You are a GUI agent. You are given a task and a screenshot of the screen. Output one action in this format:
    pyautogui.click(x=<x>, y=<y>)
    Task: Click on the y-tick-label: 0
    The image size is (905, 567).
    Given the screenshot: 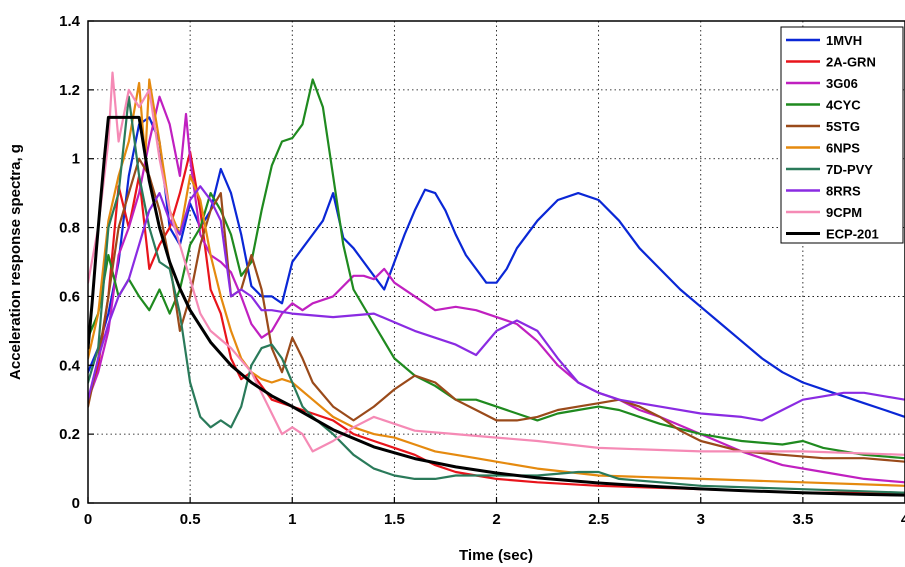 What is the action you would take?
    pyautogui.click(x=76, y=503)
    